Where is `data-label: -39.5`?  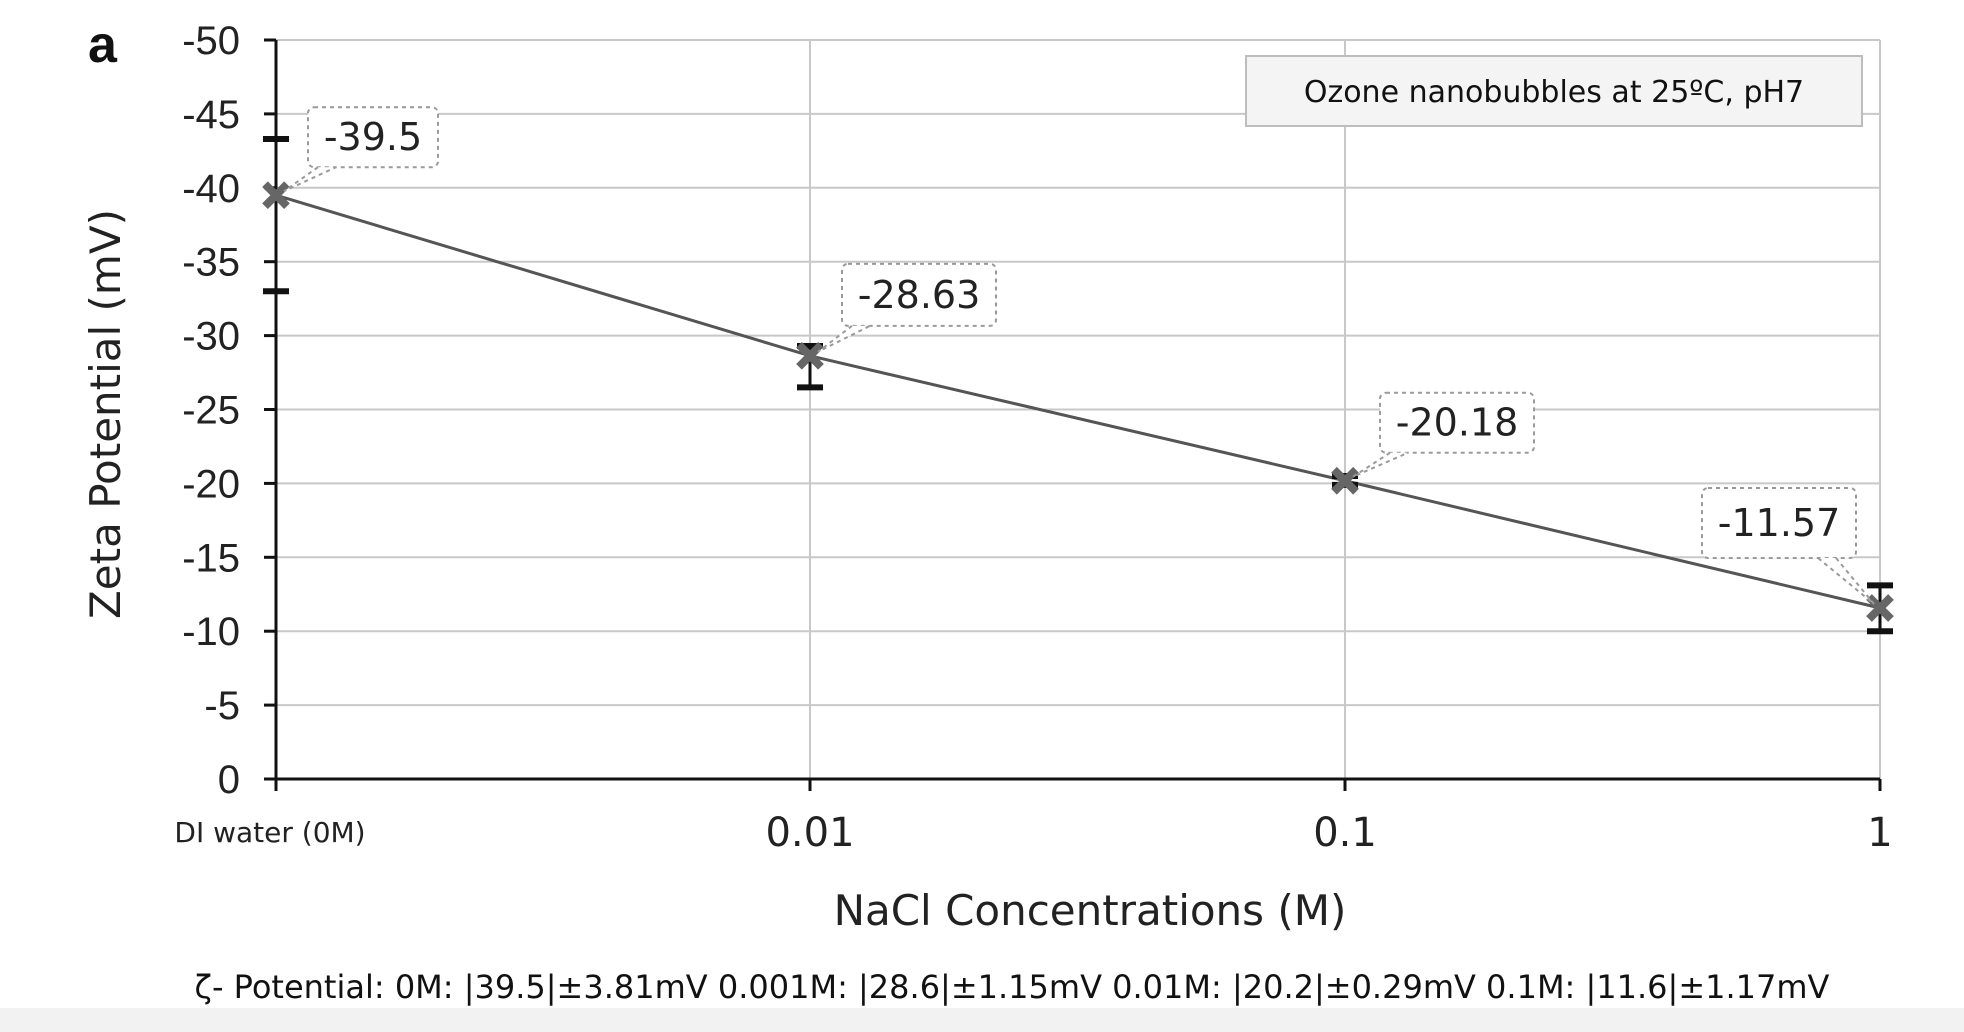 data-label: -39.5 is located at coordinates (373, 137).